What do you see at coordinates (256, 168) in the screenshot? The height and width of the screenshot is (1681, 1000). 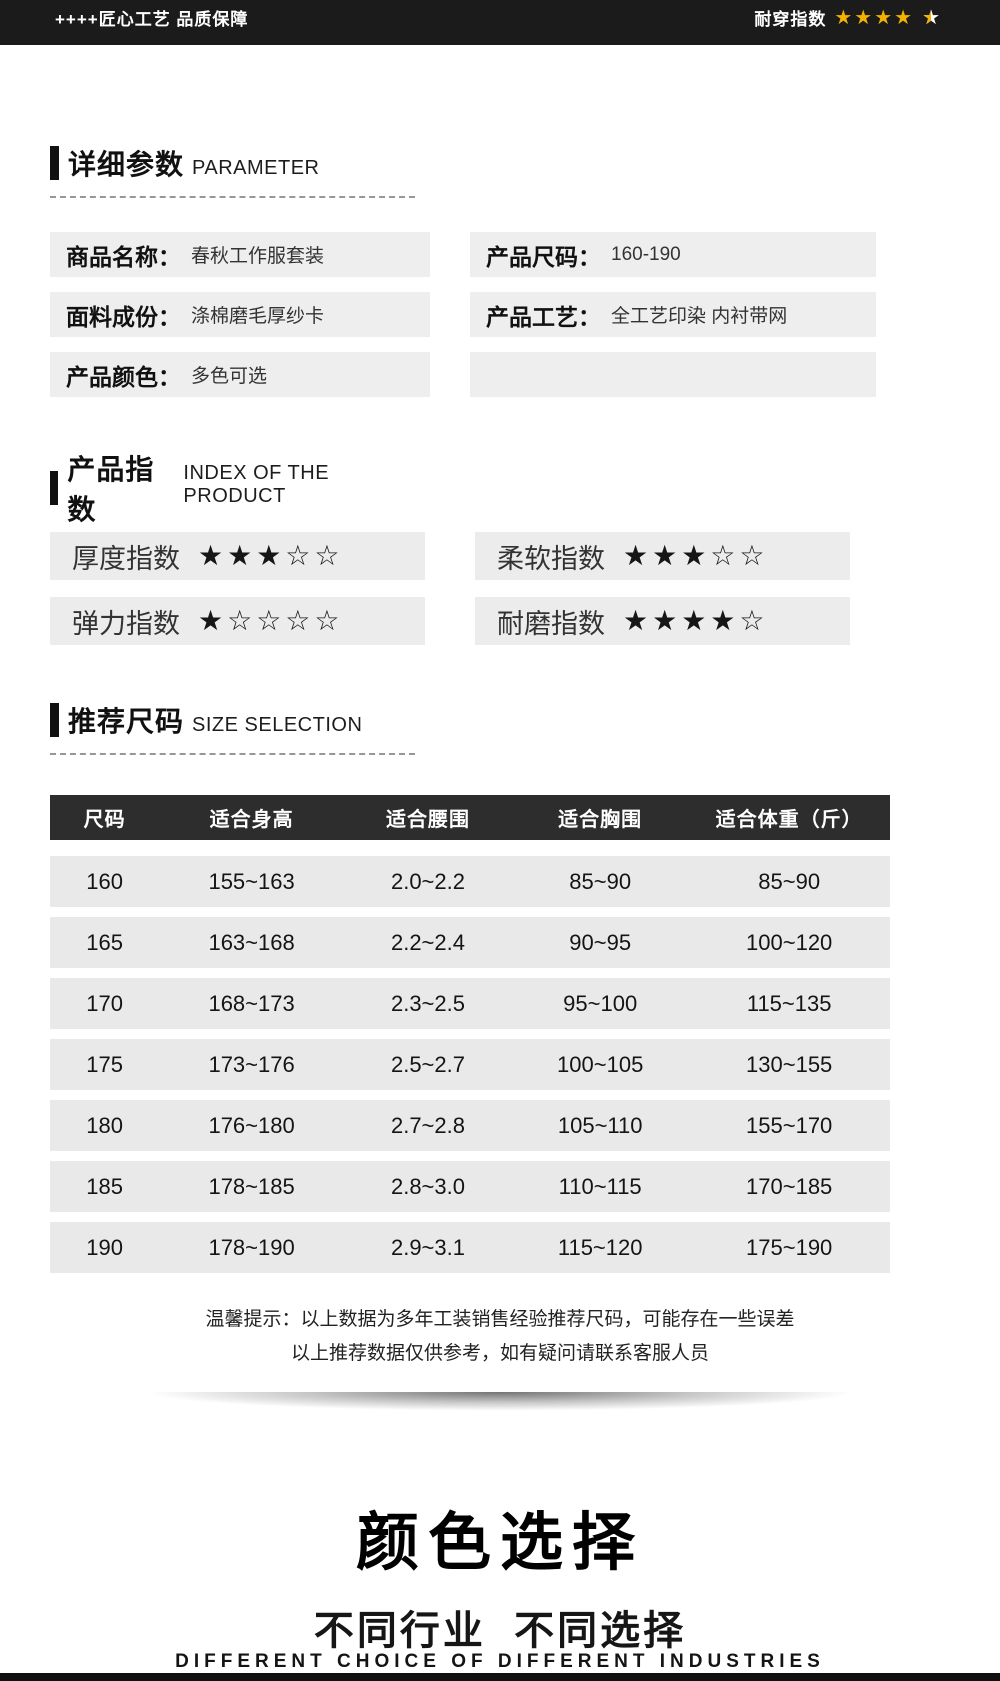 I see `section-subtitle: PARAMETER` at bounding box center [256, 168].